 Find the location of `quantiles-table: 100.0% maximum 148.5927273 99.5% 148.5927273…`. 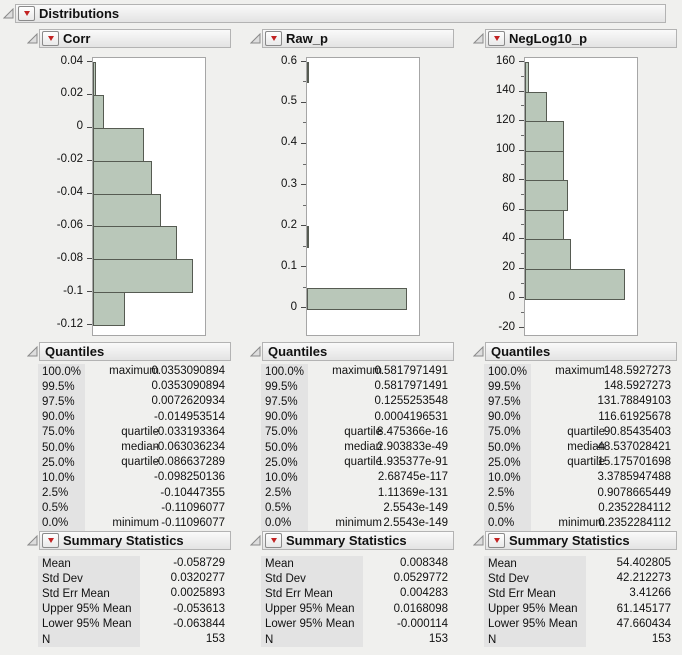

quantiles-table: 100.0% maximum 148.5927273 99.5% 148.5927273… is located at coordinates (577, 448).